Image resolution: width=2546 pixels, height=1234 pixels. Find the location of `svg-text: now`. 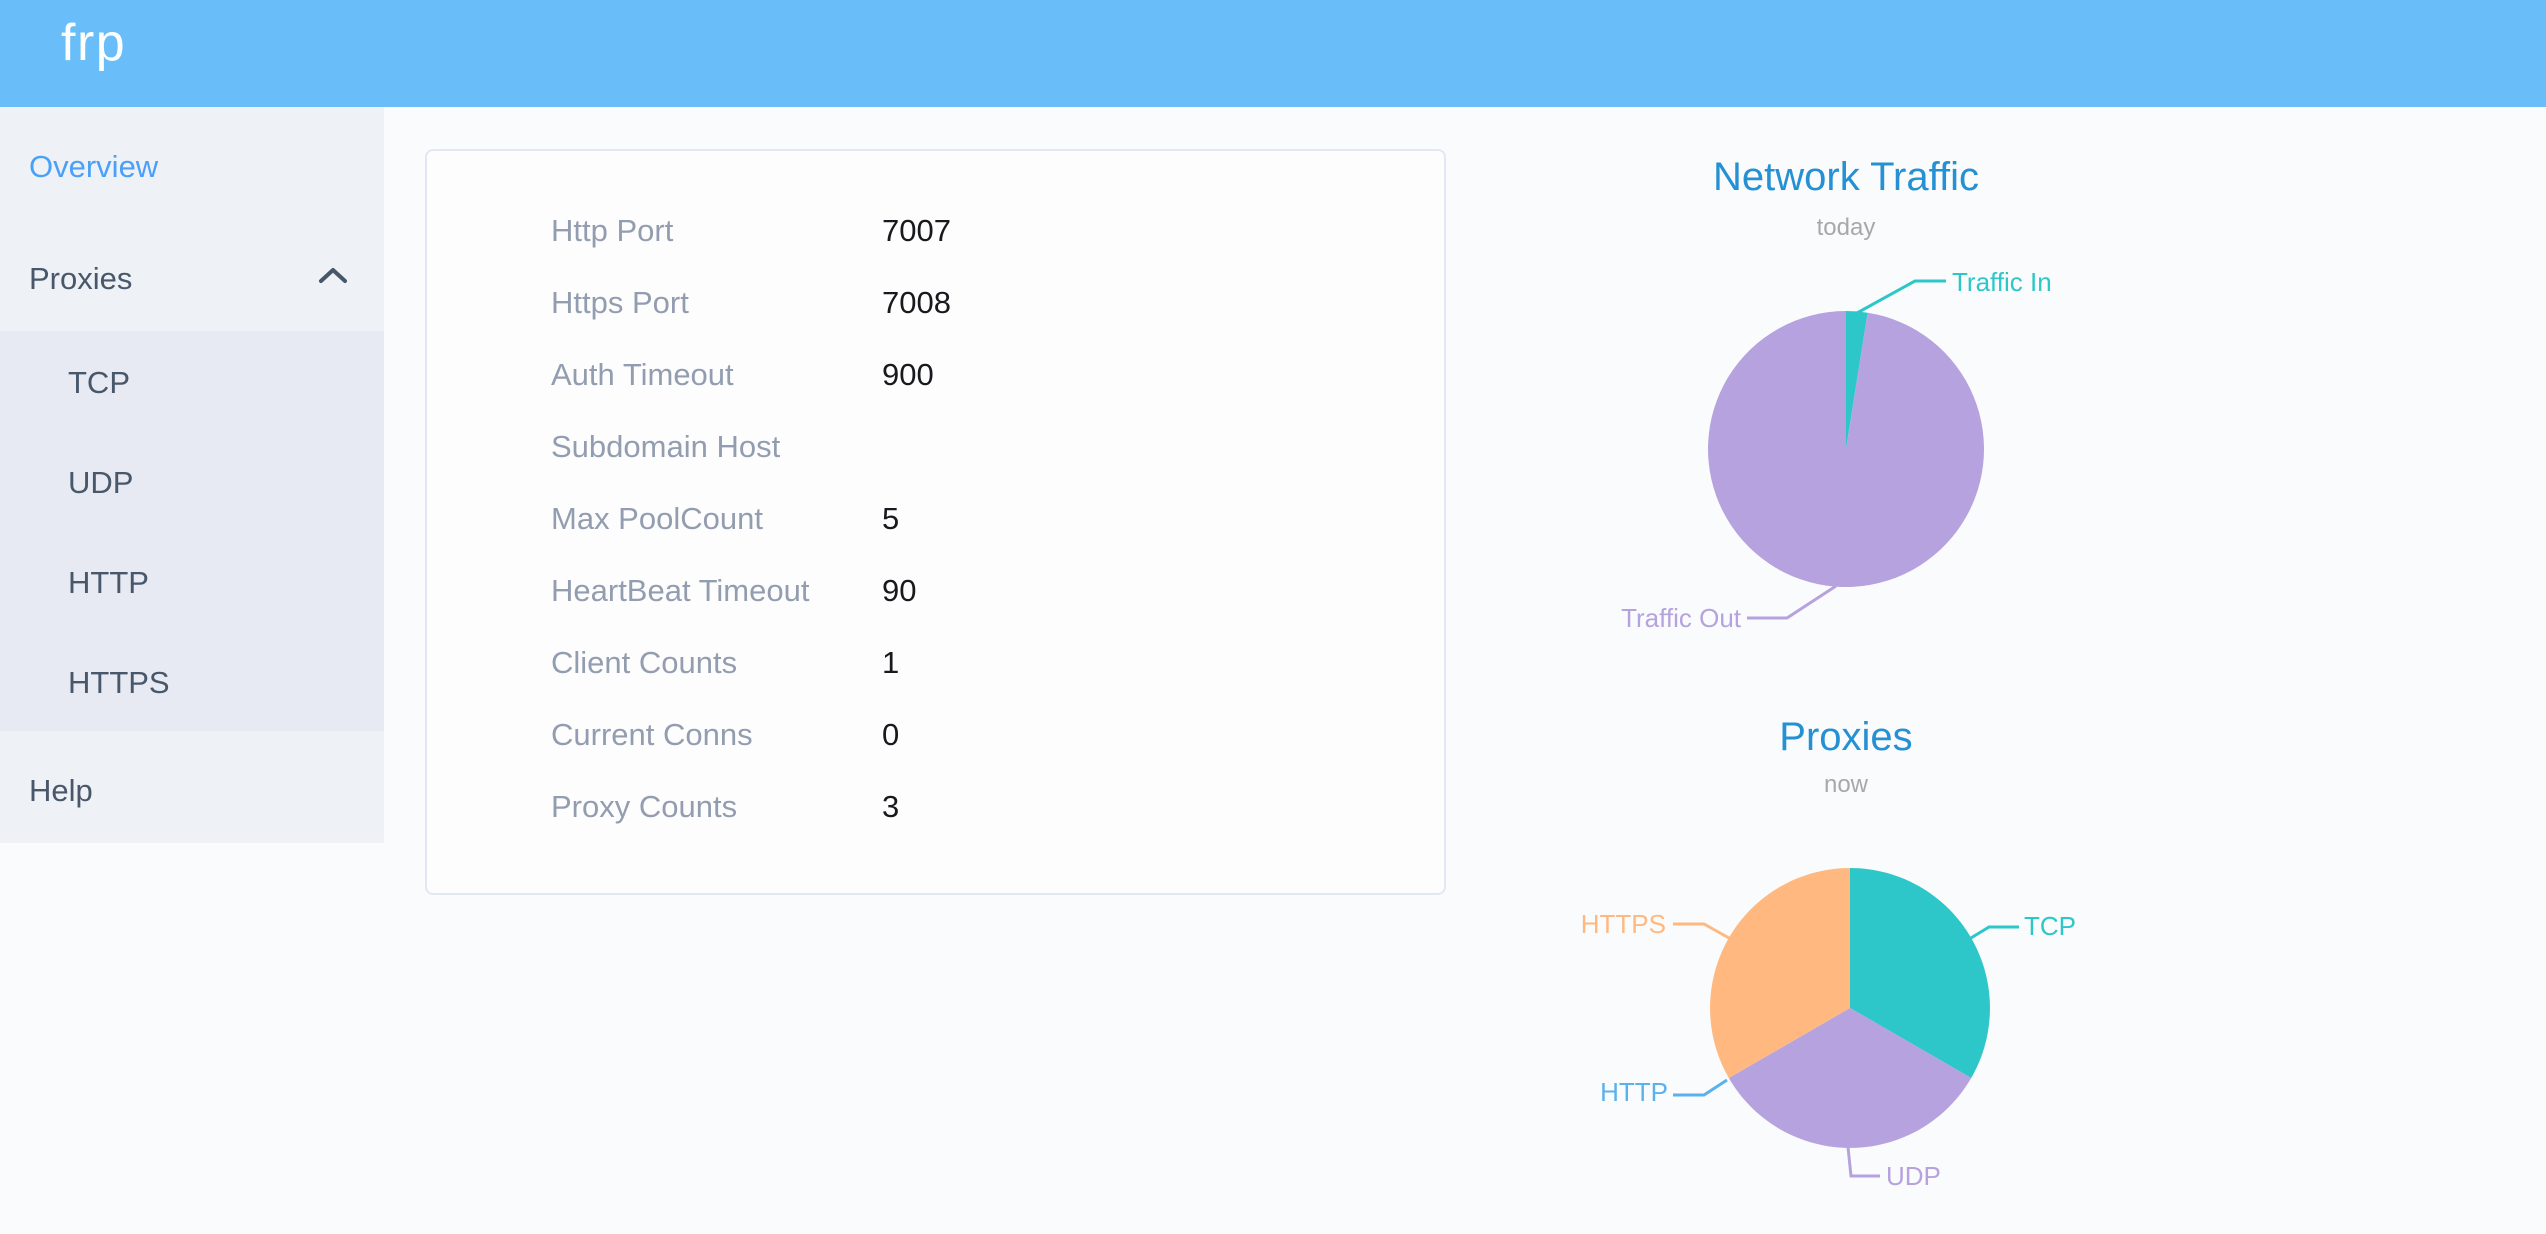

svg-text: now is located at coordinates (1846, 784).